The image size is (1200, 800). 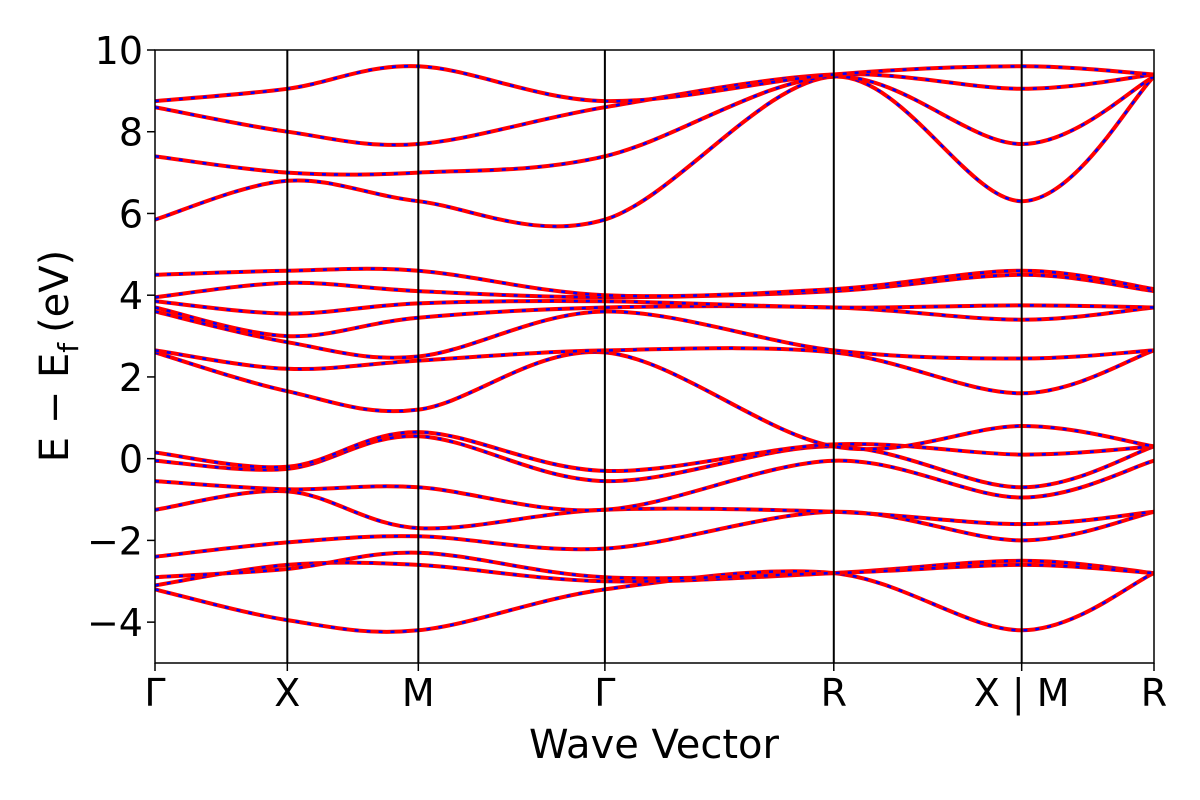 What do you see at coordinates (68, 347) in the screenshot?
I see `y-axis-label-subscript: f` at bounding box center [68, 347].